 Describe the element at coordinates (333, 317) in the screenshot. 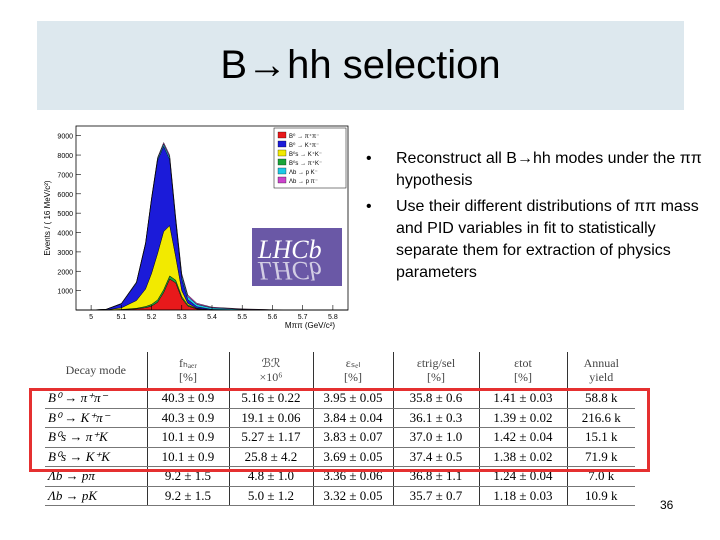

I see `x-tick-label: 5.8` at that location.